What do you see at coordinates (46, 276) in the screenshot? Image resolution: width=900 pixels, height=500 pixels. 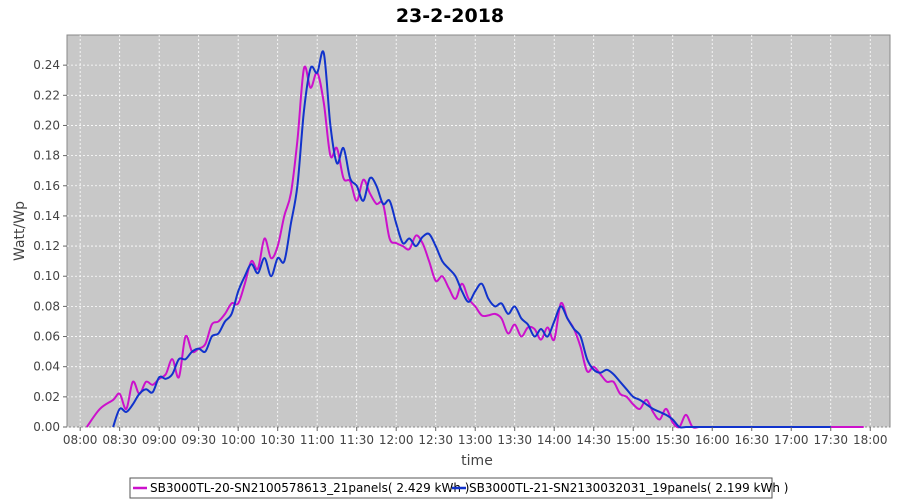 I see `y-tick-label: 0.10` at bounding box center [46, 276].